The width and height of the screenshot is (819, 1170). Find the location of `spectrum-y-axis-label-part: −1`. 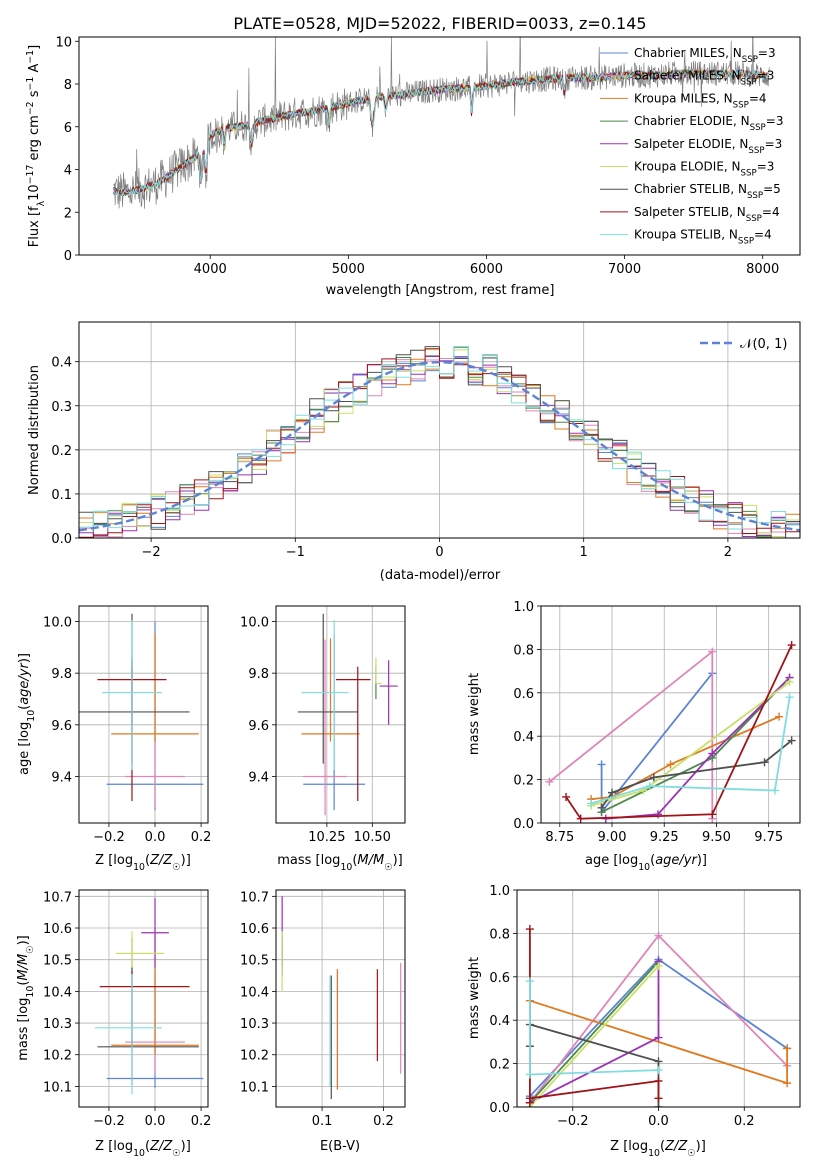

spectrum-y-axis-label-part: −1 is located at coordinates (30, 84).